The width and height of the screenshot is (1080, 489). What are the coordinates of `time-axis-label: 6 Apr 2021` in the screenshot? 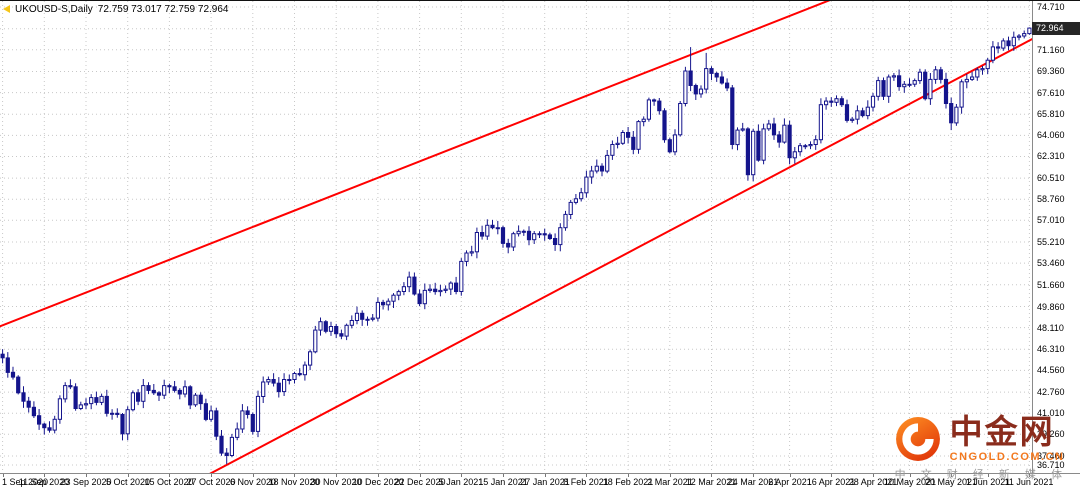 It's located at (790, 482).